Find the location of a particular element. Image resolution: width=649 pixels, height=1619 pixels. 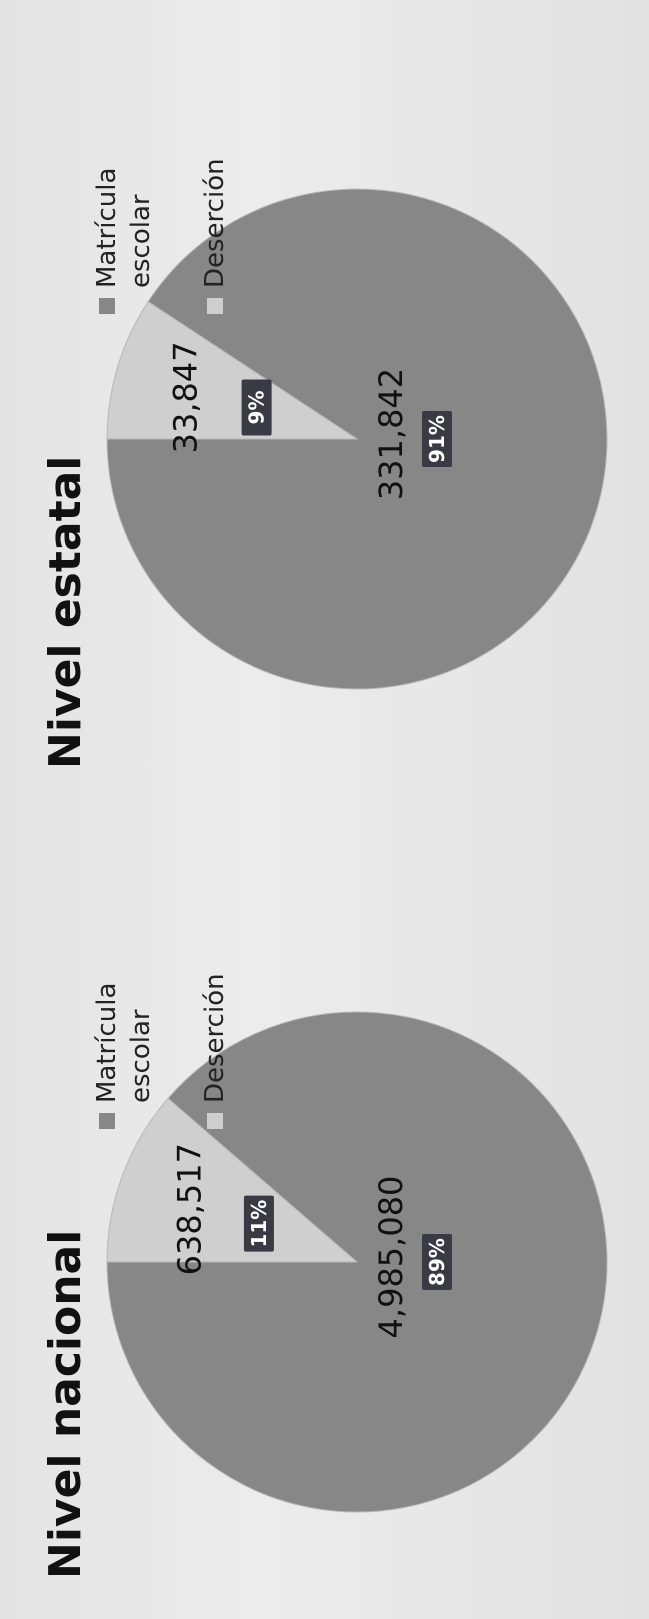

percent-label: 91% is located at coordinates (437, 439).